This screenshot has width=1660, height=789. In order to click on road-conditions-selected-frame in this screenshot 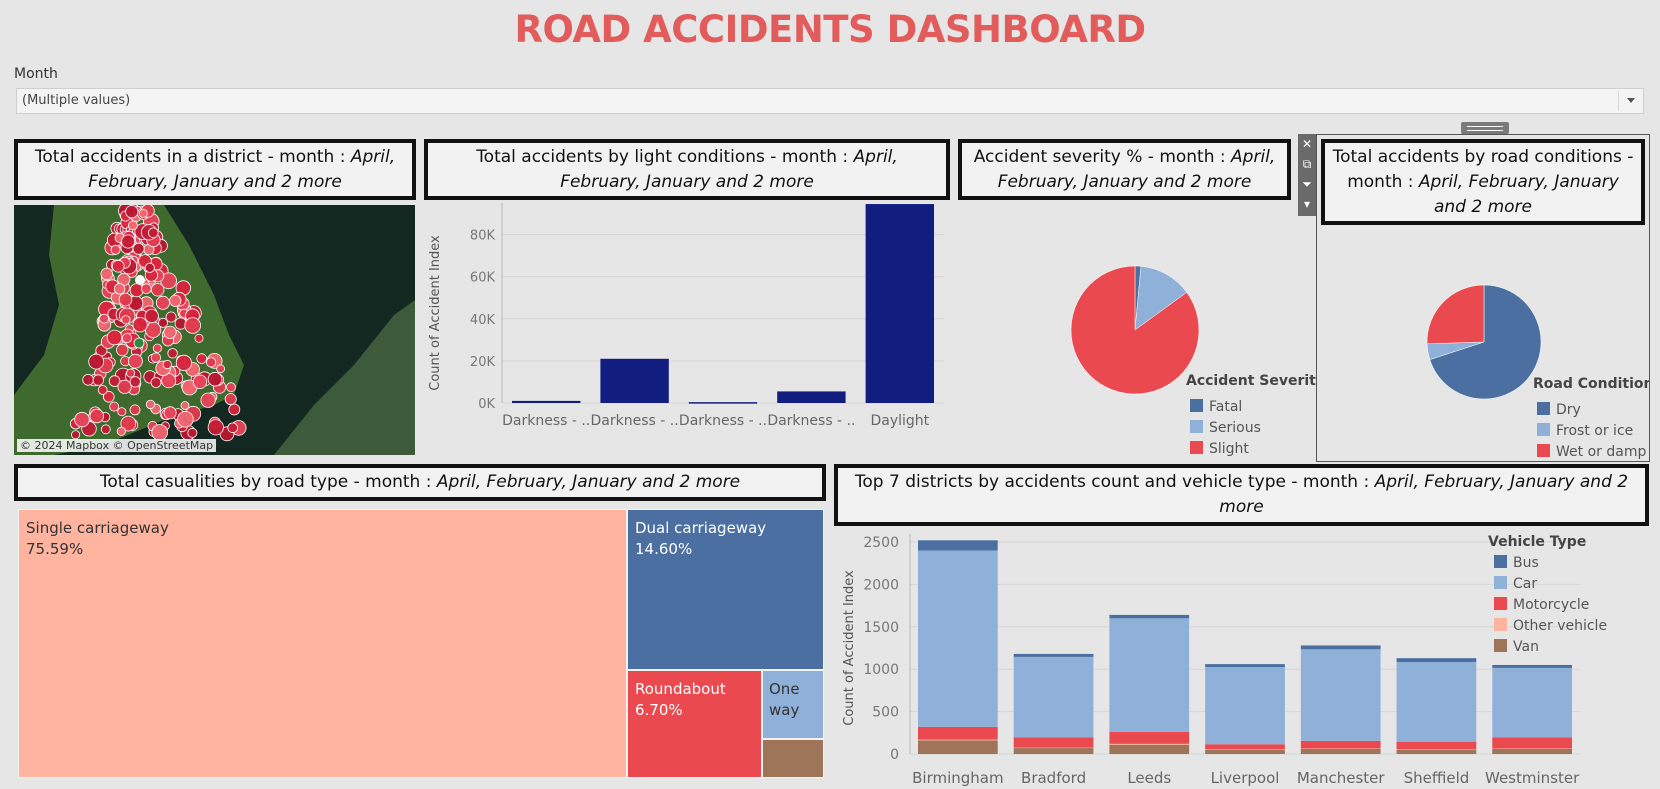, I will do `click(1483, 298)`.